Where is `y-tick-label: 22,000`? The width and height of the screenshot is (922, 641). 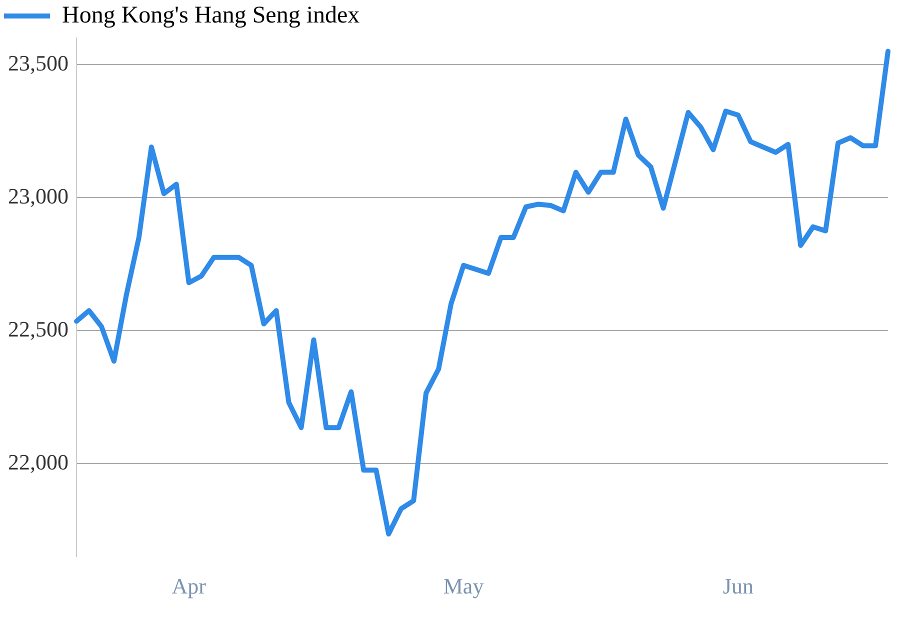
y-tick-label: 22,000 is located at coordinates (38, 461).